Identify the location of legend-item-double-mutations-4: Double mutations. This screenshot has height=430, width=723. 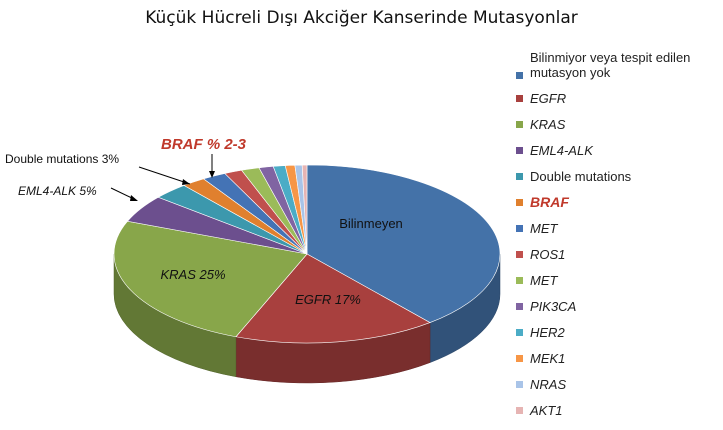
(618, 176).